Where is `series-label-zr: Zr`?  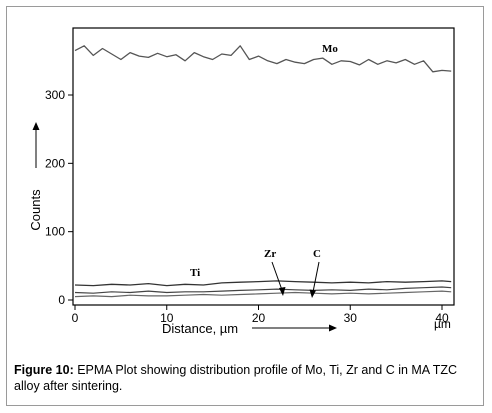 series-label-zr: Zr is located at coordinates (270, 254).